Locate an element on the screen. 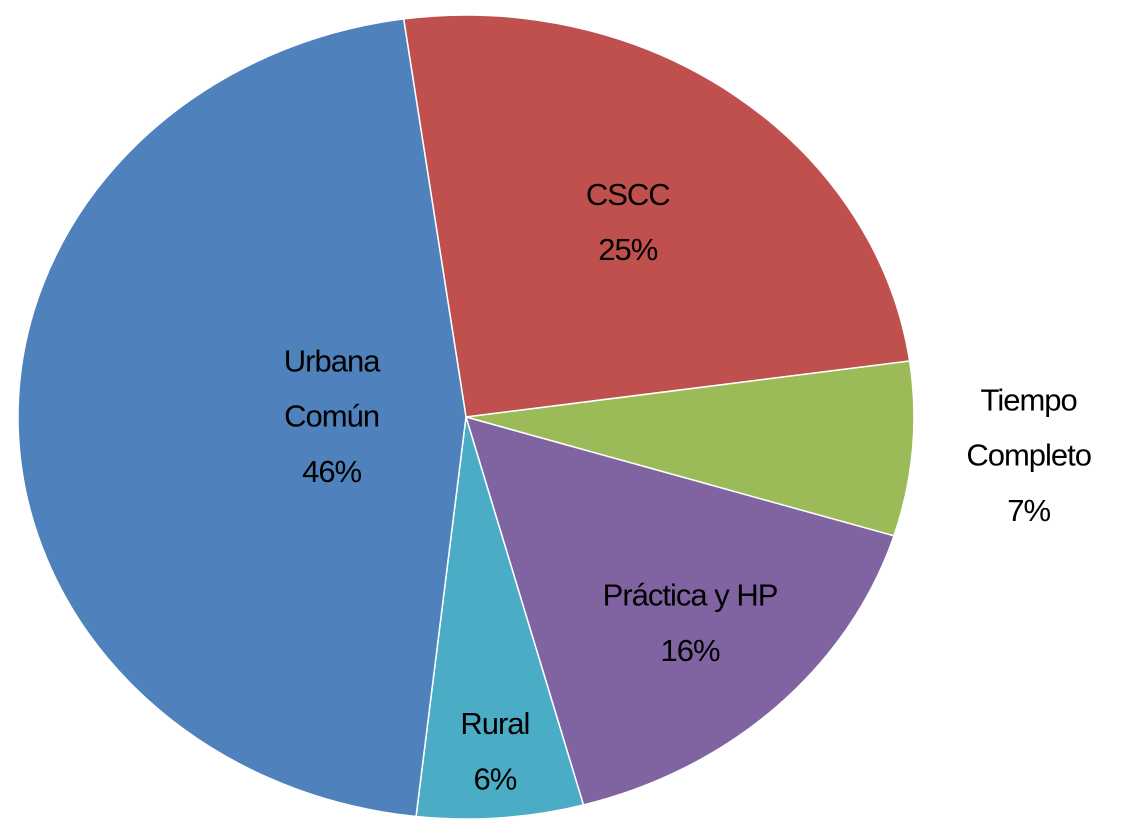 This screenshot has width=1136, height=819. slice-label: Práctica y HP is located at coordinates (690, 595).